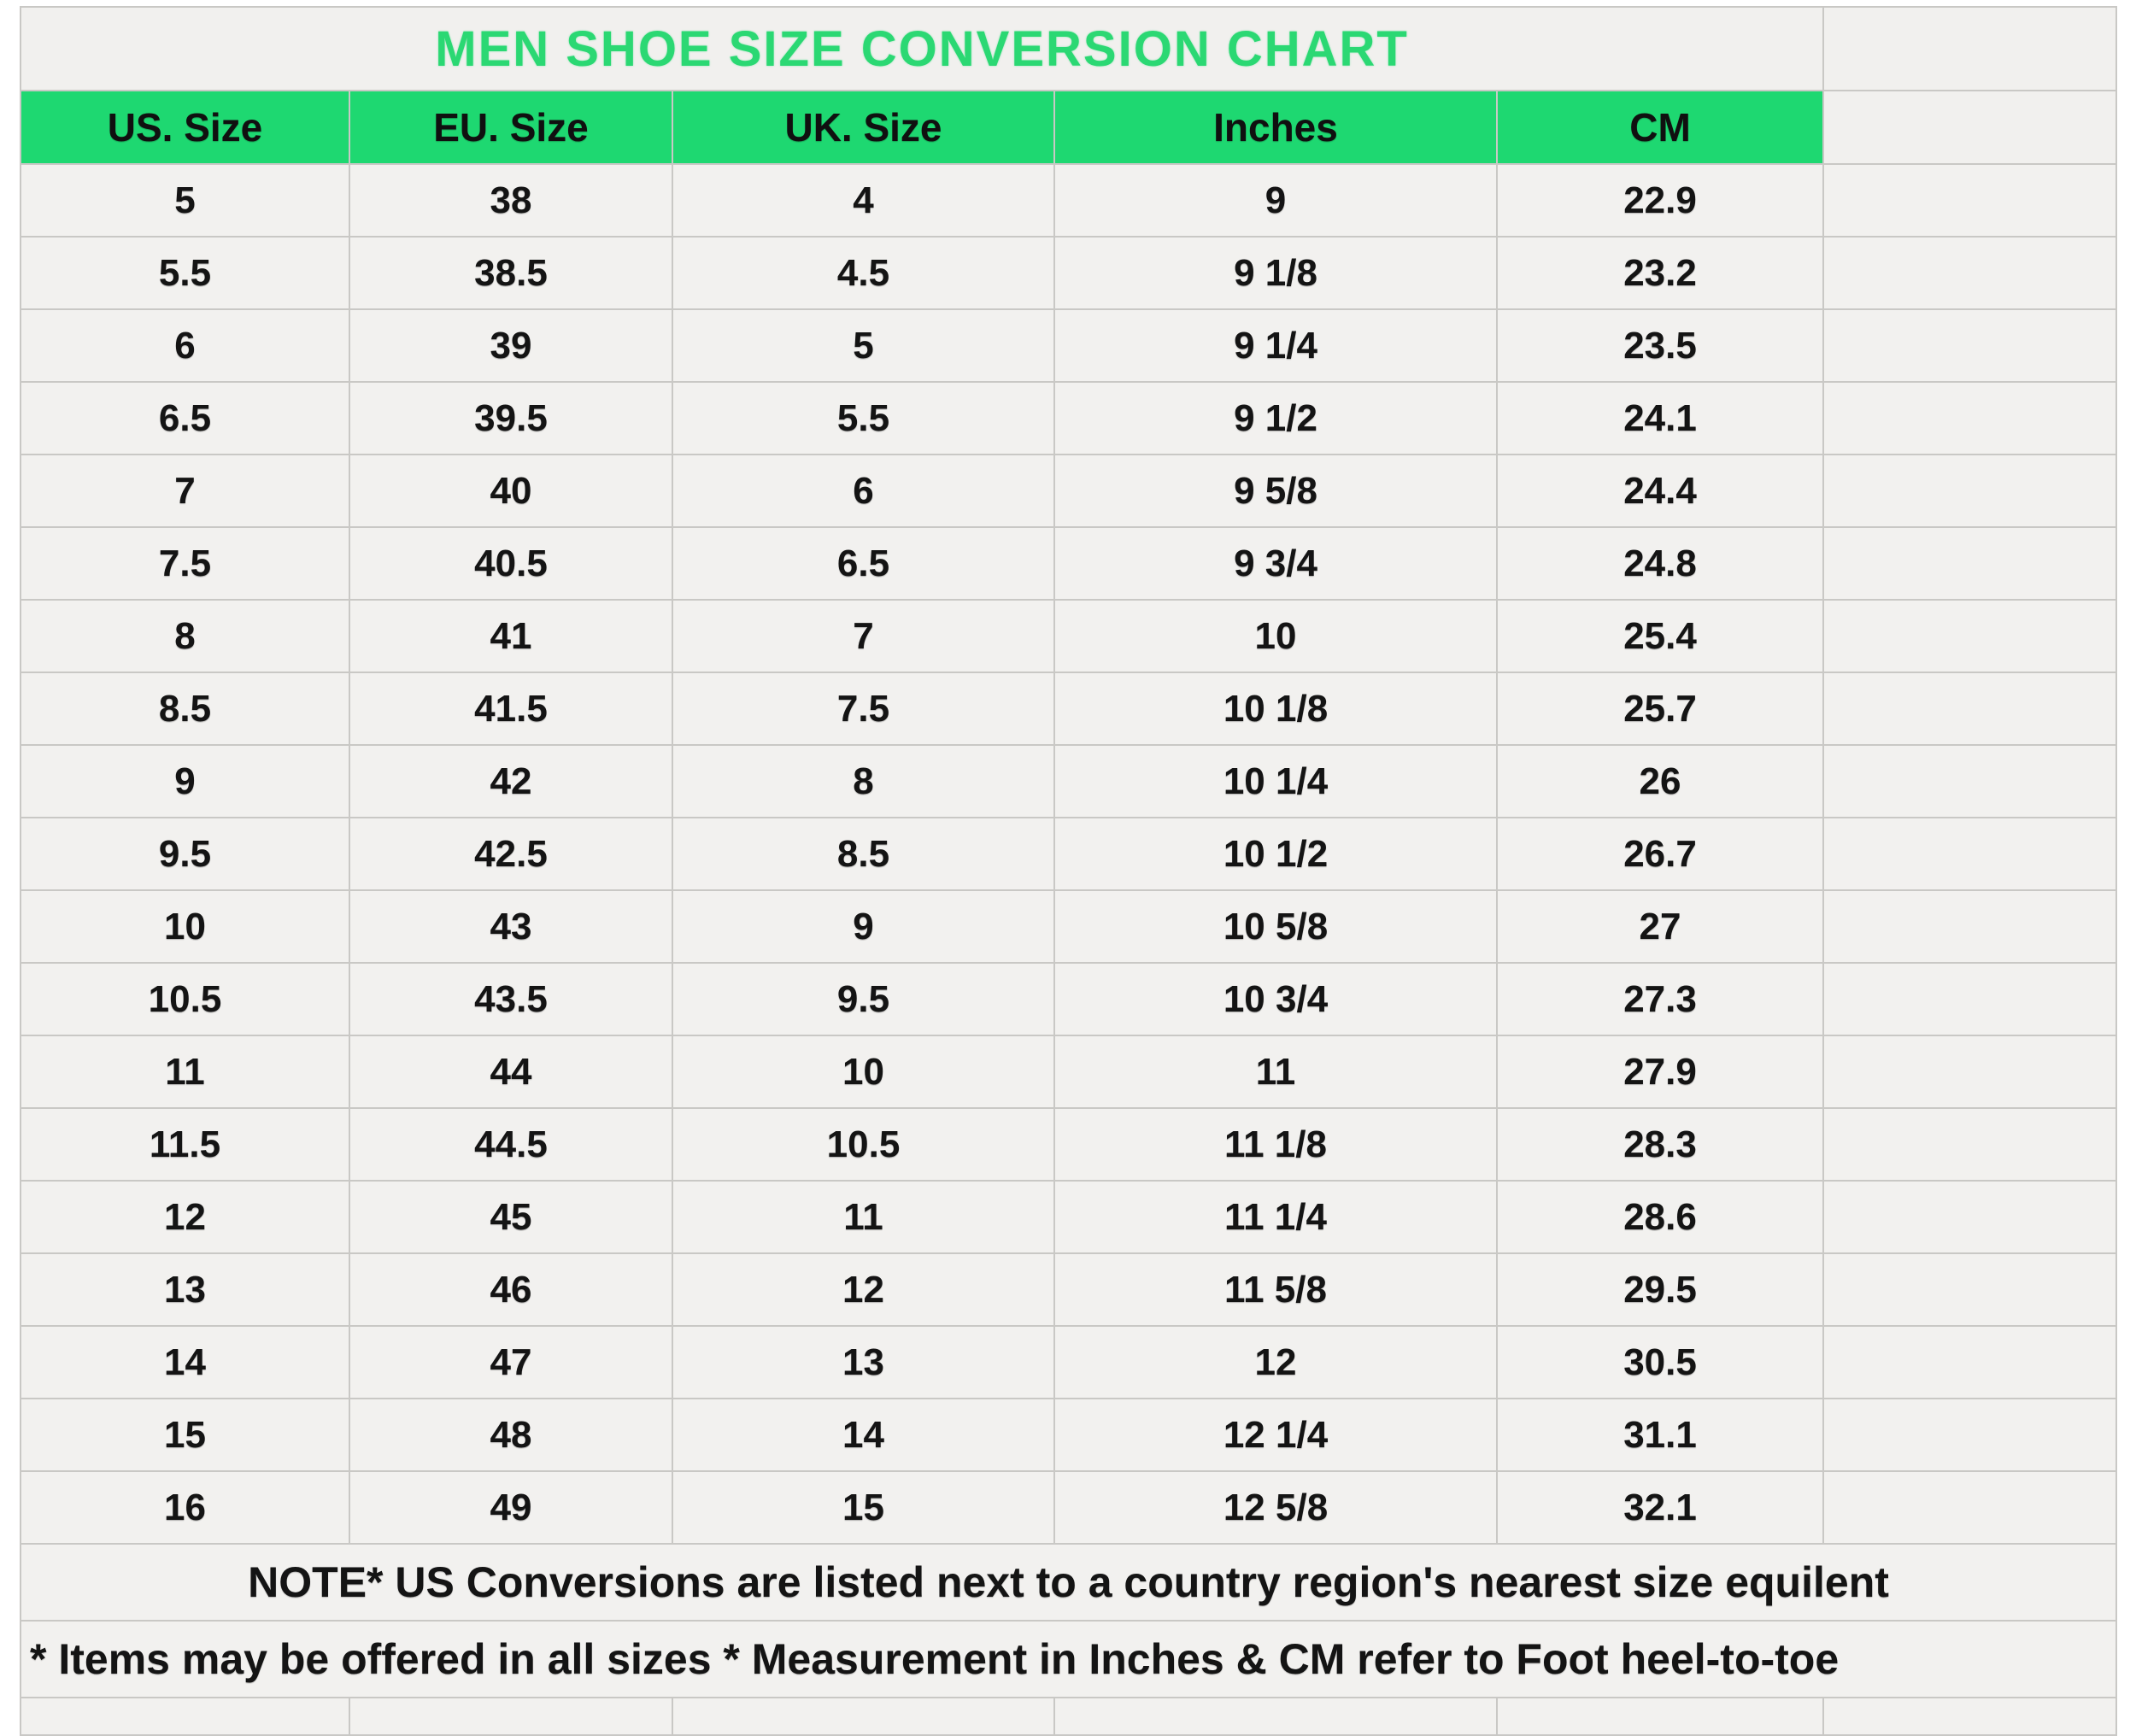 The height and width of the screenshot is (1736, 2136). What do you see at coordinates (185, 201) in the screenshot?
I see `cell: 5` at bounding box center [185, 201].